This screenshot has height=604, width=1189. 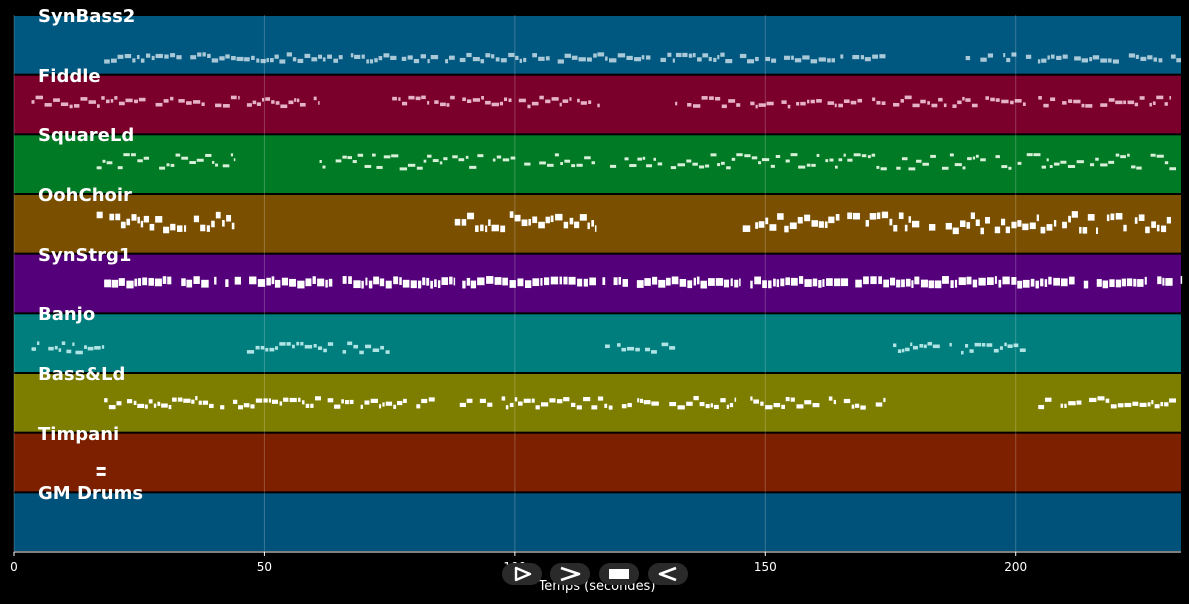 What do you see at coordinates (668, 574) in the screenshot?
I see `rewind-button` at bounding box center [668, 574].